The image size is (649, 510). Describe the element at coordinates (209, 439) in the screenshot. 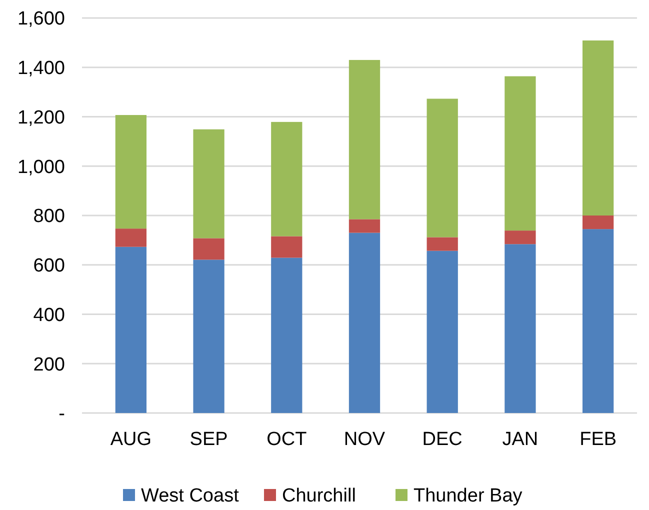

I see `x-tick-label: SEP` at that location.